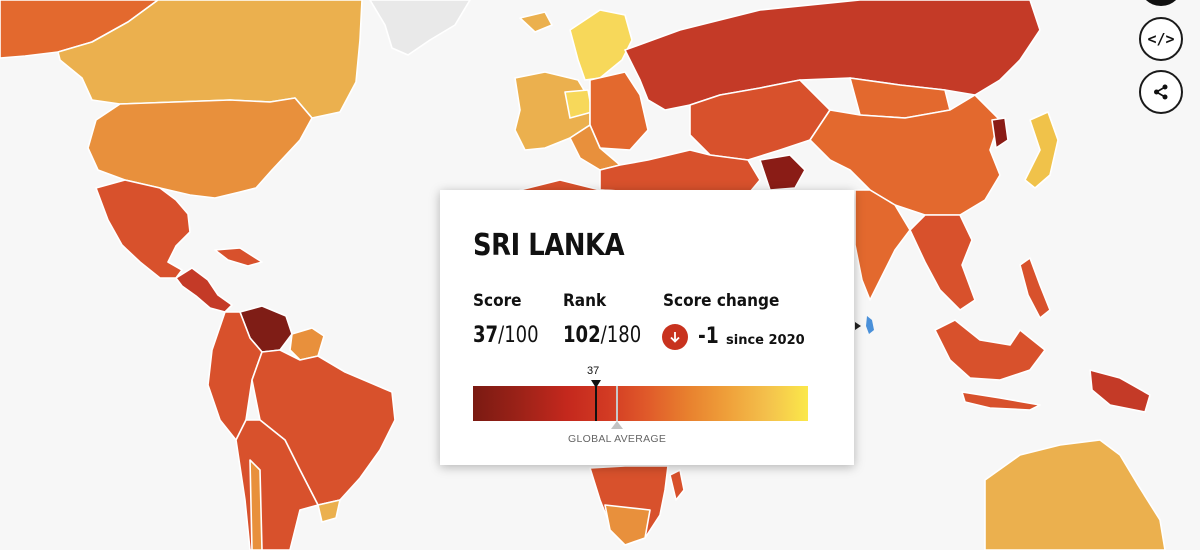  What do you see at coordinates (782, 172) in the screenshot?
I see `country-afghanistan` at bounding box center [782, 172].